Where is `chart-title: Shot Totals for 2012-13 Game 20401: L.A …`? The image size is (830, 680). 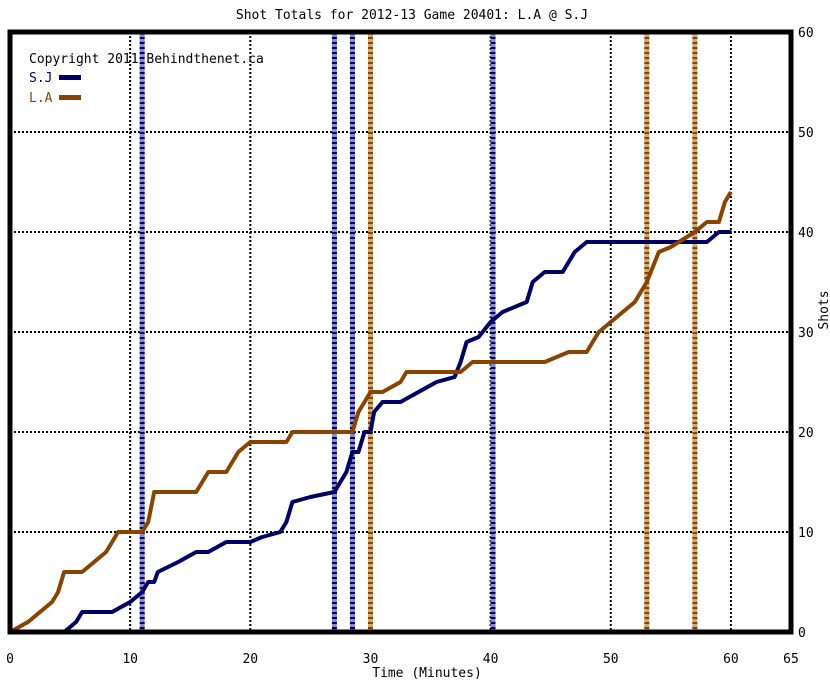 chart-title: Shot Totals for 2012-13 Game 20401: L.A … is located at coordinates (412, 15).